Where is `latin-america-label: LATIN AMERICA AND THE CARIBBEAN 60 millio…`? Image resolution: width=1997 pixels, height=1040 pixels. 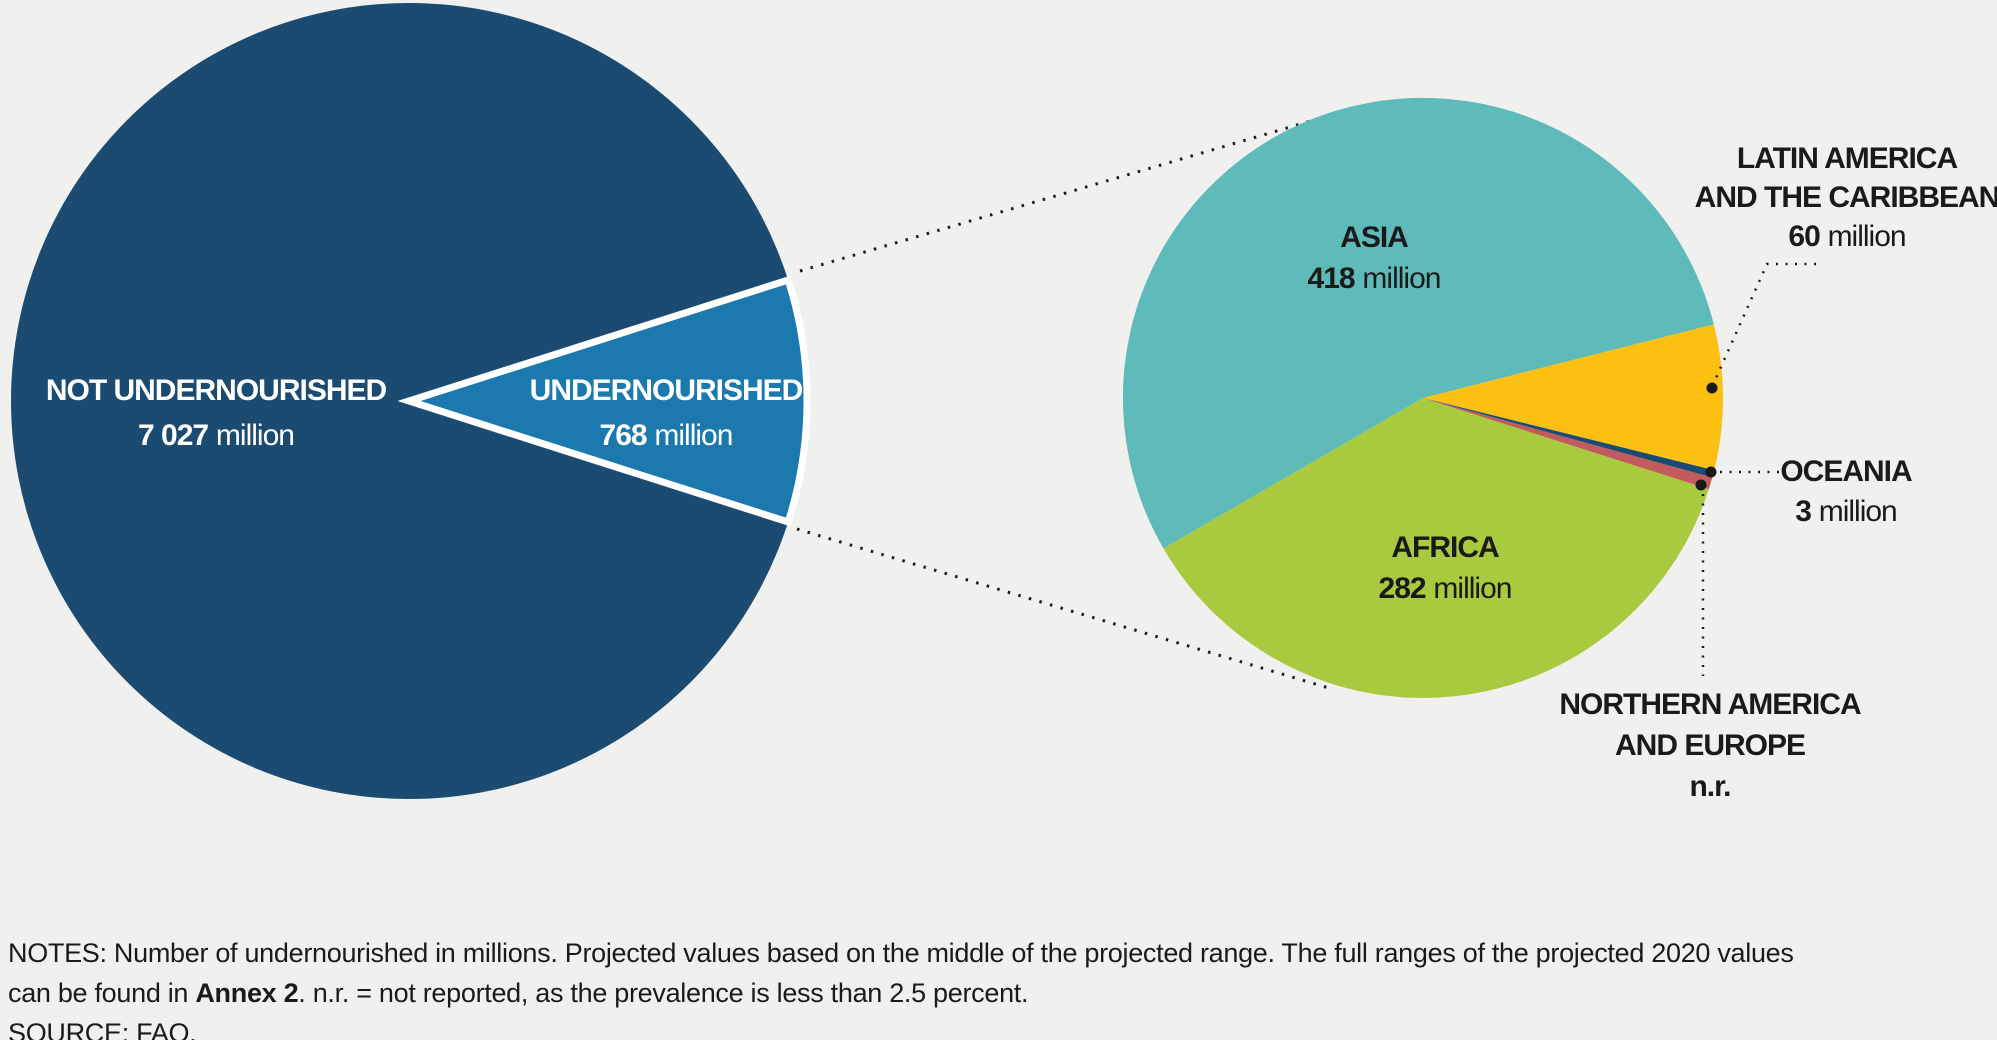
latin-america-label: LATIN AMERICA AND THE CARIBBEAN 60 millio… is located at coordinates (1846, 197).